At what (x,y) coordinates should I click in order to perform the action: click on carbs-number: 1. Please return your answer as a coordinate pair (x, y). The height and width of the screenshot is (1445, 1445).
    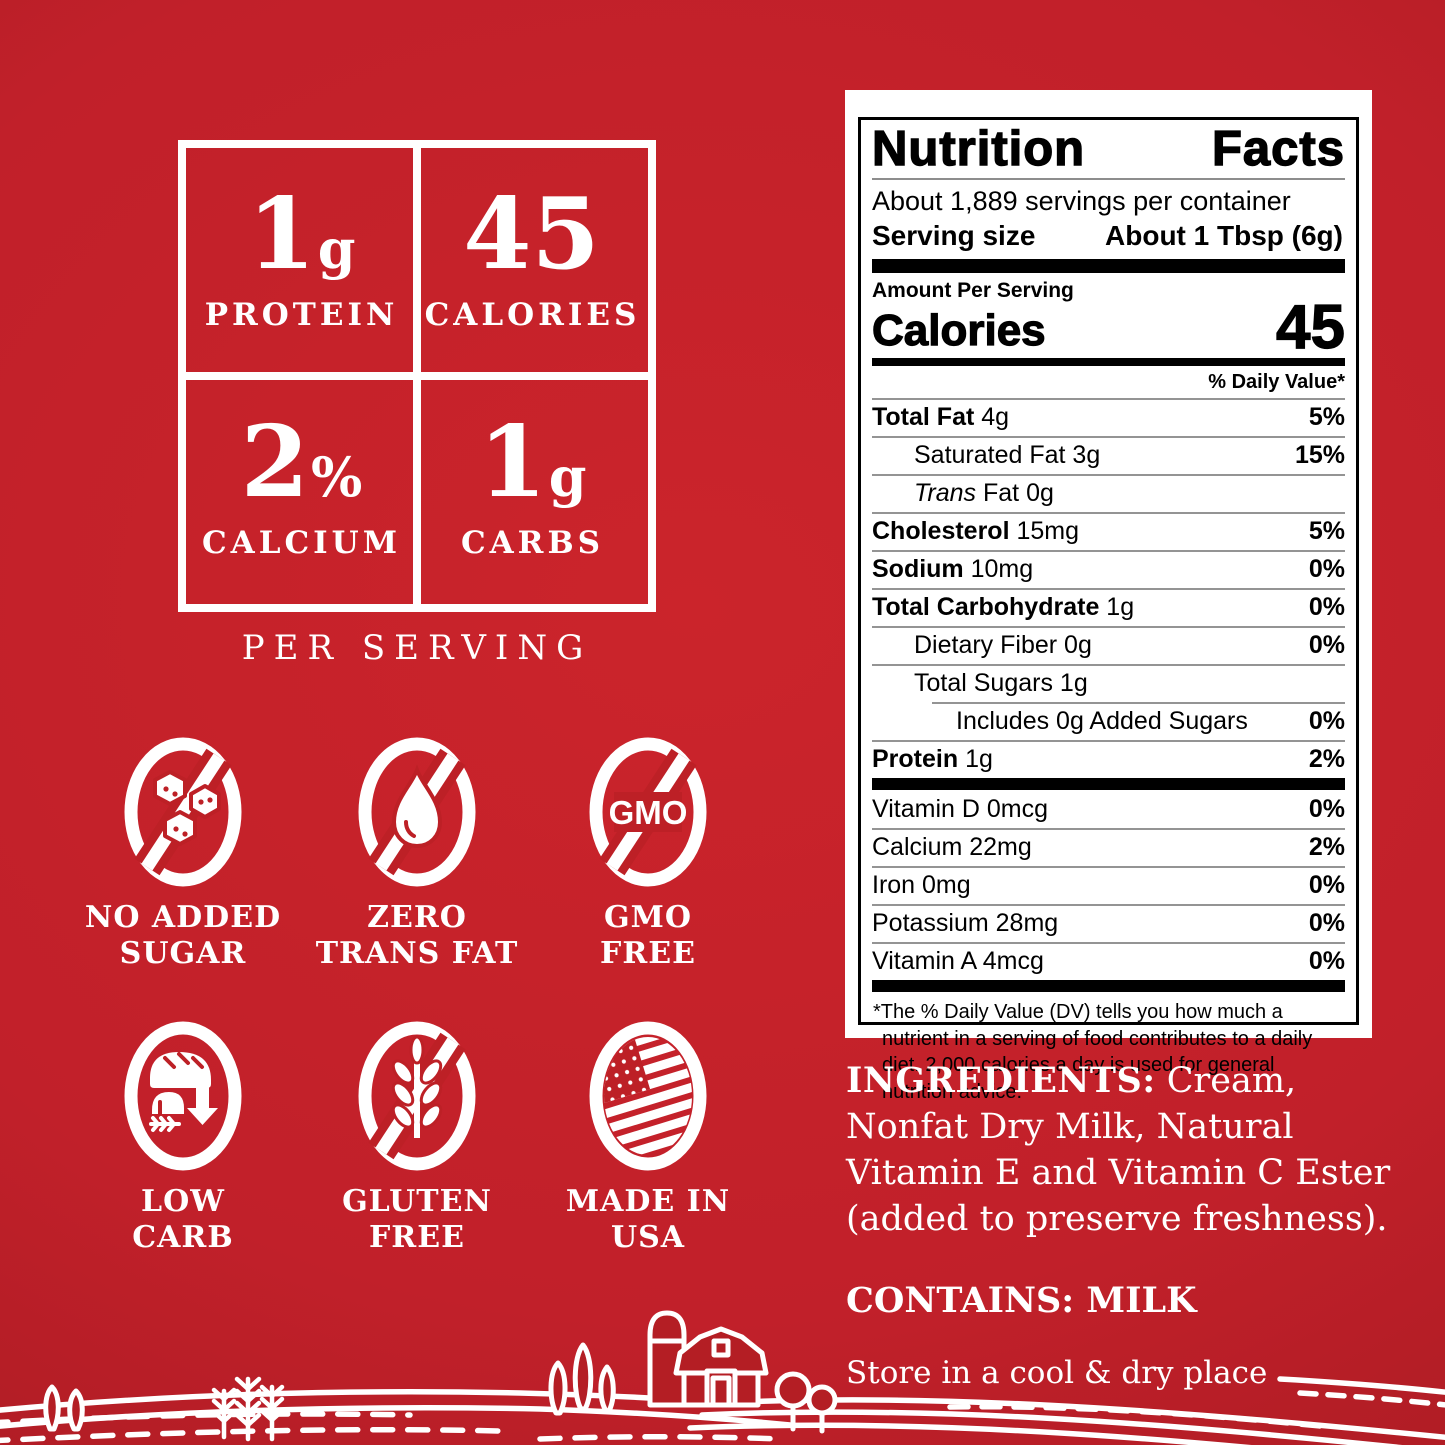
    Looking at the image, I should click on (512, 462).